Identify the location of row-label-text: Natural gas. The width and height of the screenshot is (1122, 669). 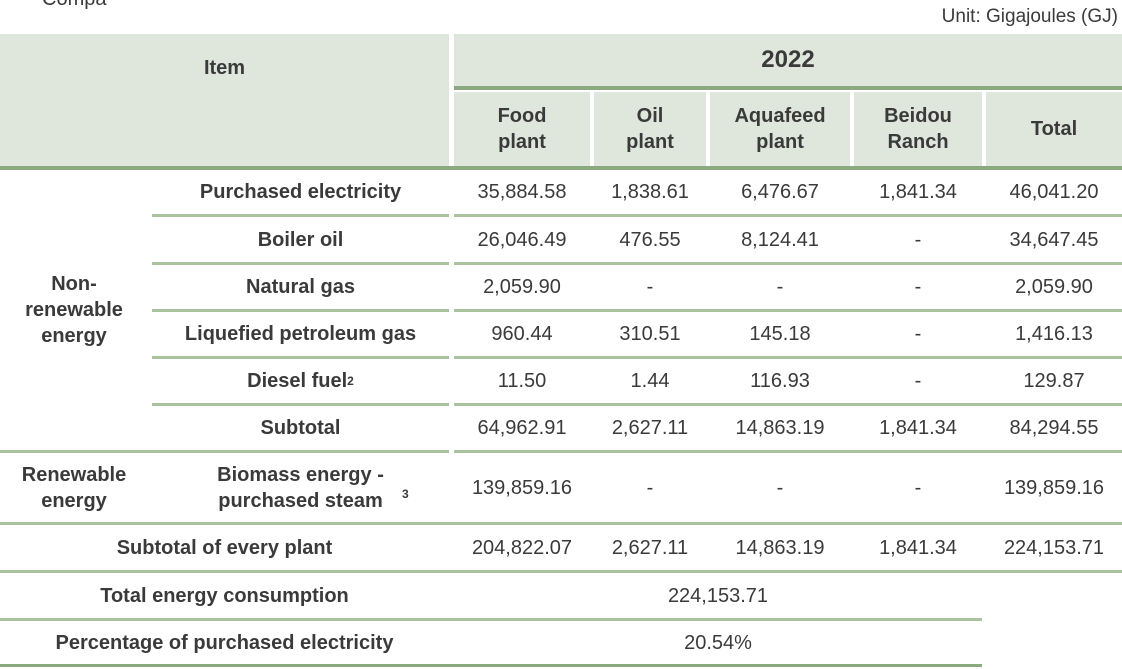
(300, 287).